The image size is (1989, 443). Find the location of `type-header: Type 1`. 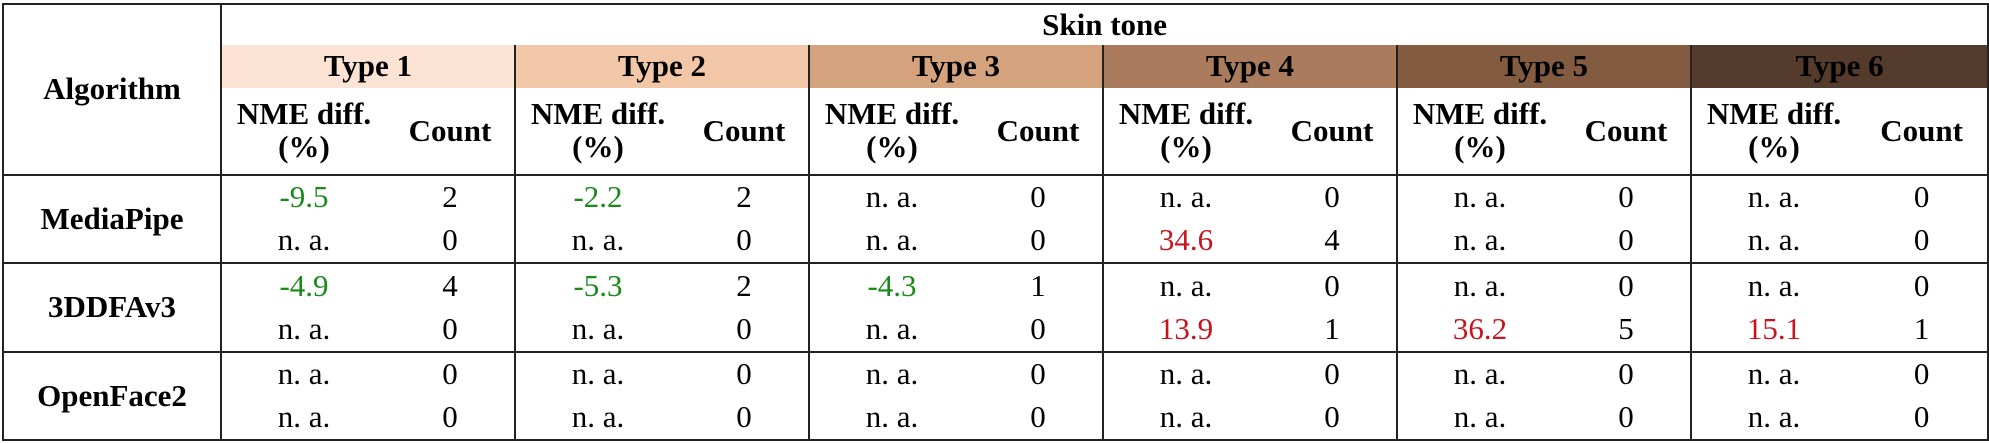

type-header: Type 1 is located at coordinates (367, 66).